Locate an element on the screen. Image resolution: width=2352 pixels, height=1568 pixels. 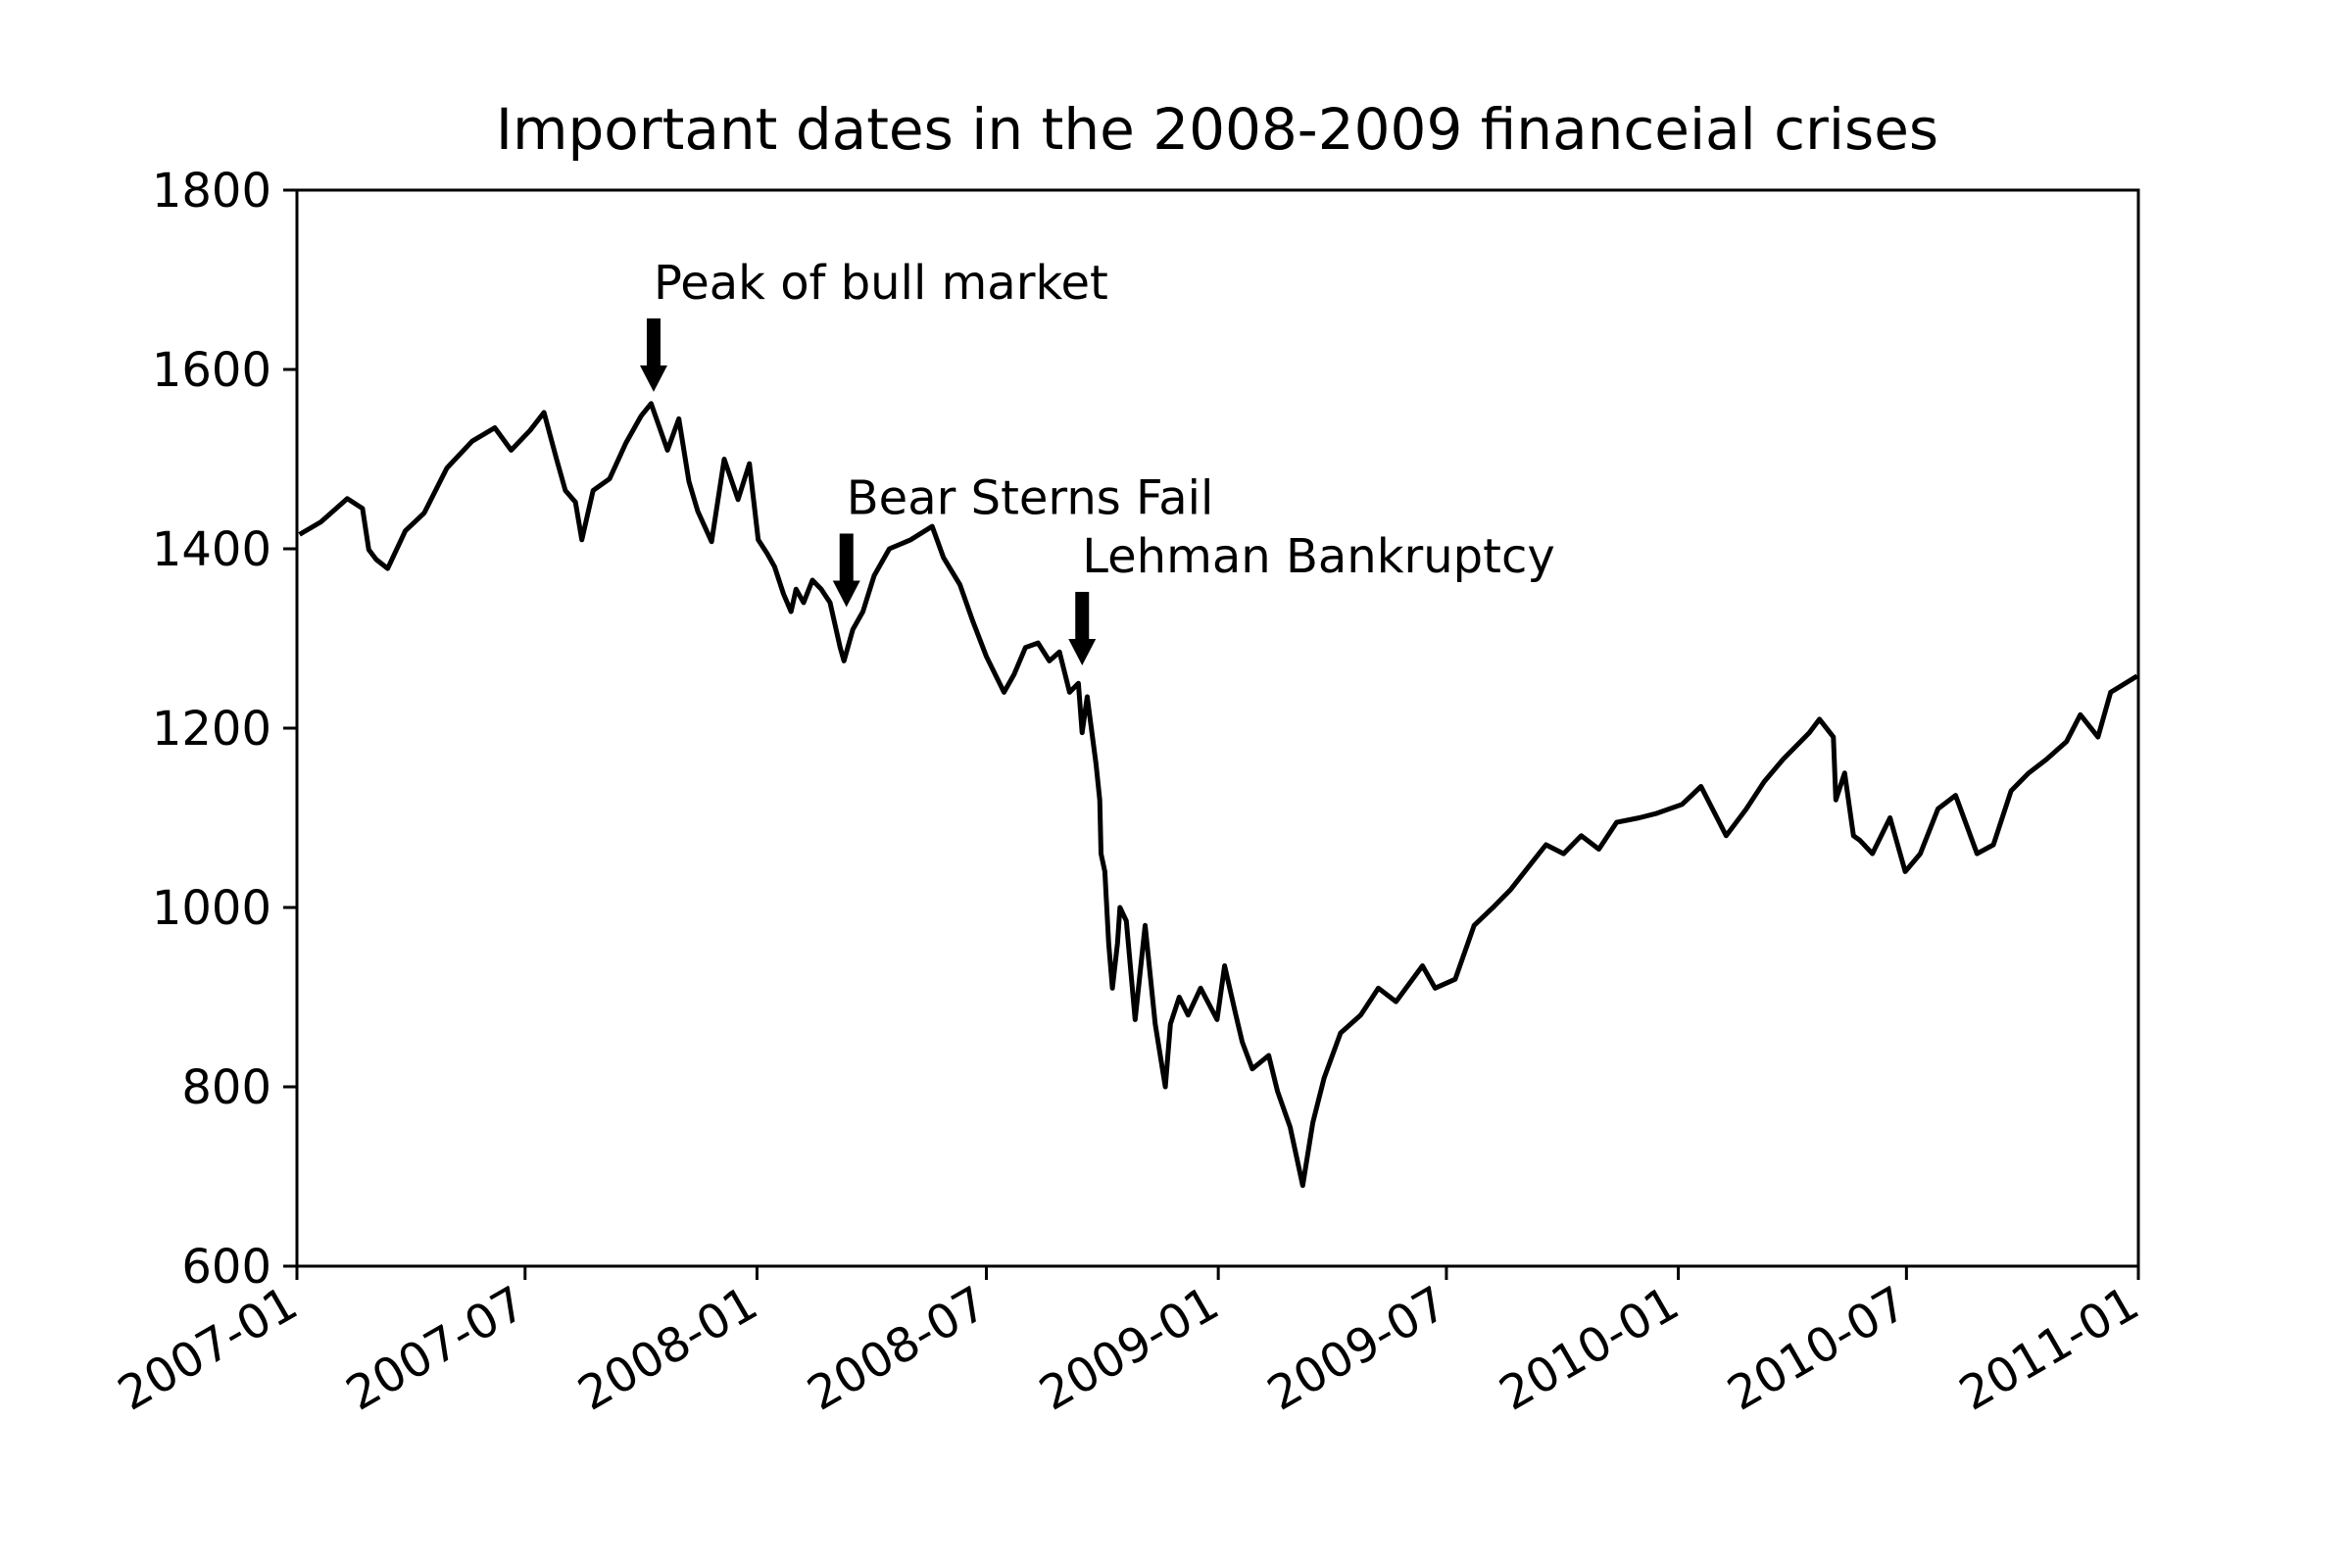
y-tick-label: 1600 is located at coordinates (211, 370).